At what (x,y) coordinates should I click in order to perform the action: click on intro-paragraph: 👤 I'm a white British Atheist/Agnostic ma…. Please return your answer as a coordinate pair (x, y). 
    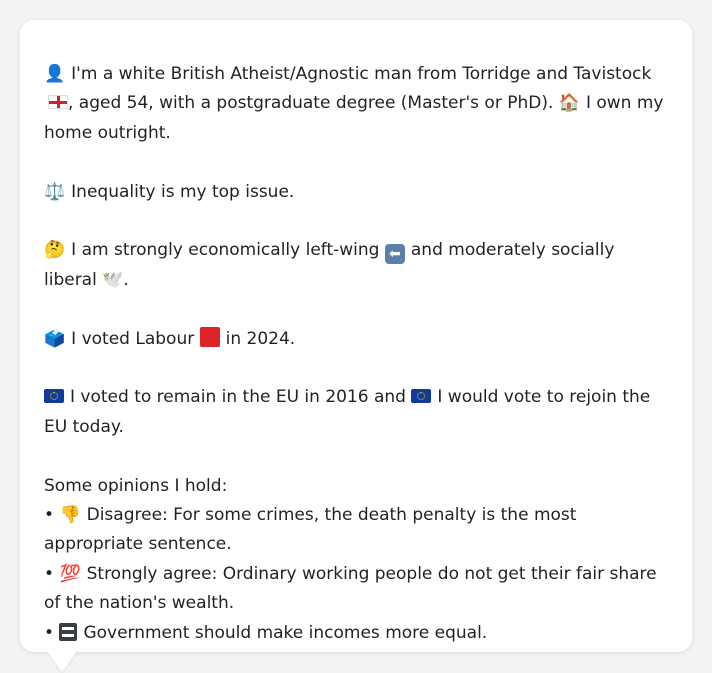
    Looking at the image, I should click on (356, 104).